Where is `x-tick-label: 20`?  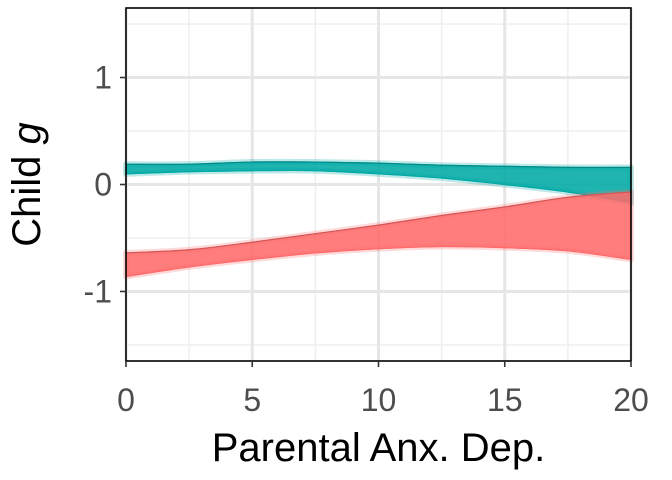
x-tick-label: 20 is located at coordinates (631, 400).